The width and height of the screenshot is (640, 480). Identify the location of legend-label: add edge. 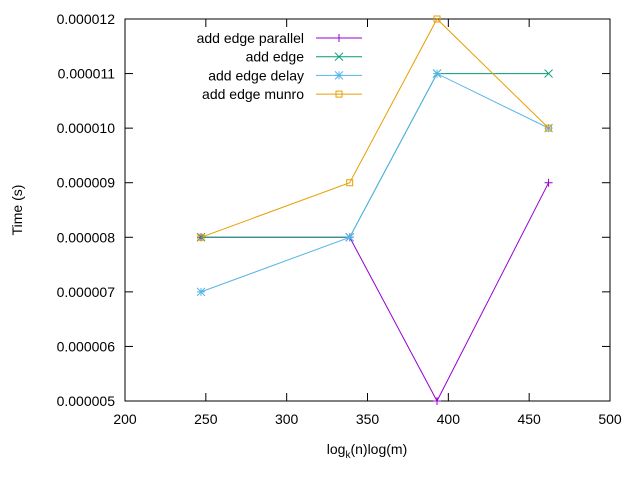
(275, 57).